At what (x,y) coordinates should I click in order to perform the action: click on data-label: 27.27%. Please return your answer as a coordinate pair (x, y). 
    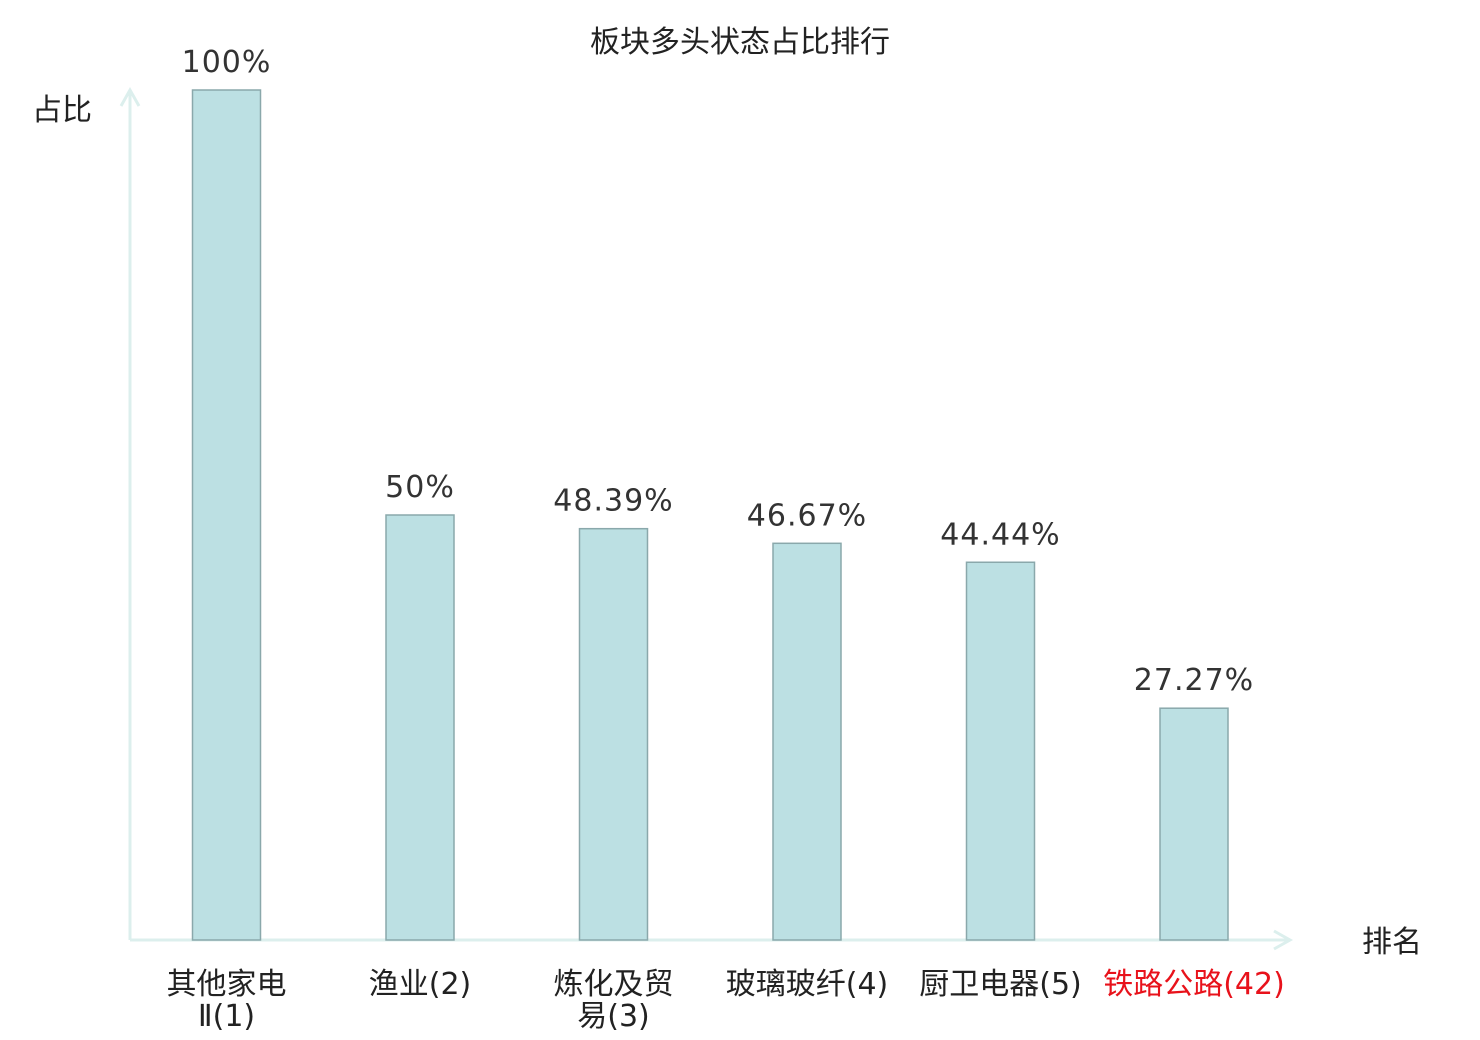
    Looking at the image, I should click on (1194, 680).